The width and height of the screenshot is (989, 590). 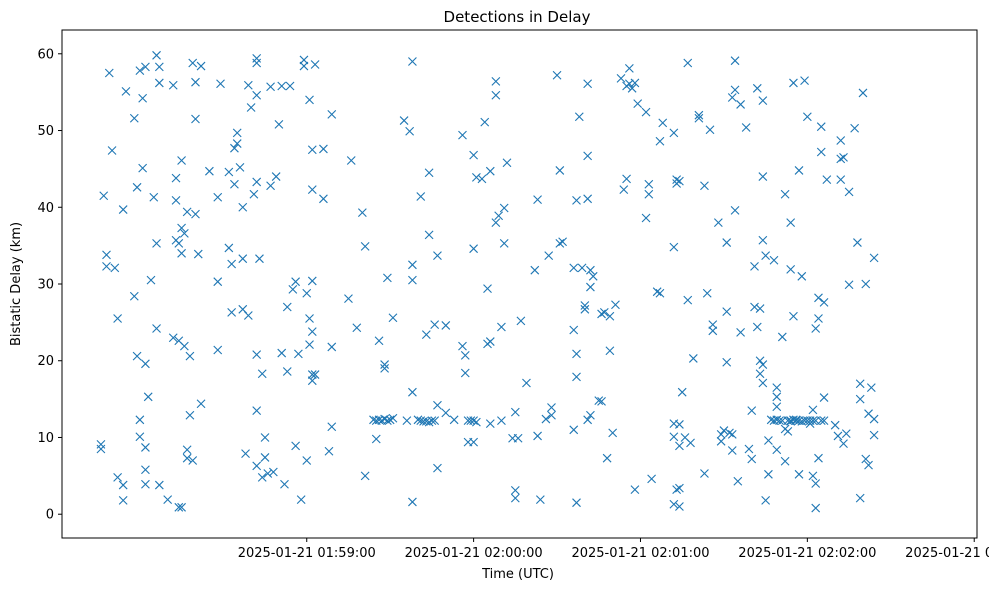 What do you see at coordinates (947, 553) in the screenshot?
I see `x-tick-label: 2025-01-21 02:03:00` at bounding box center [947, 553].